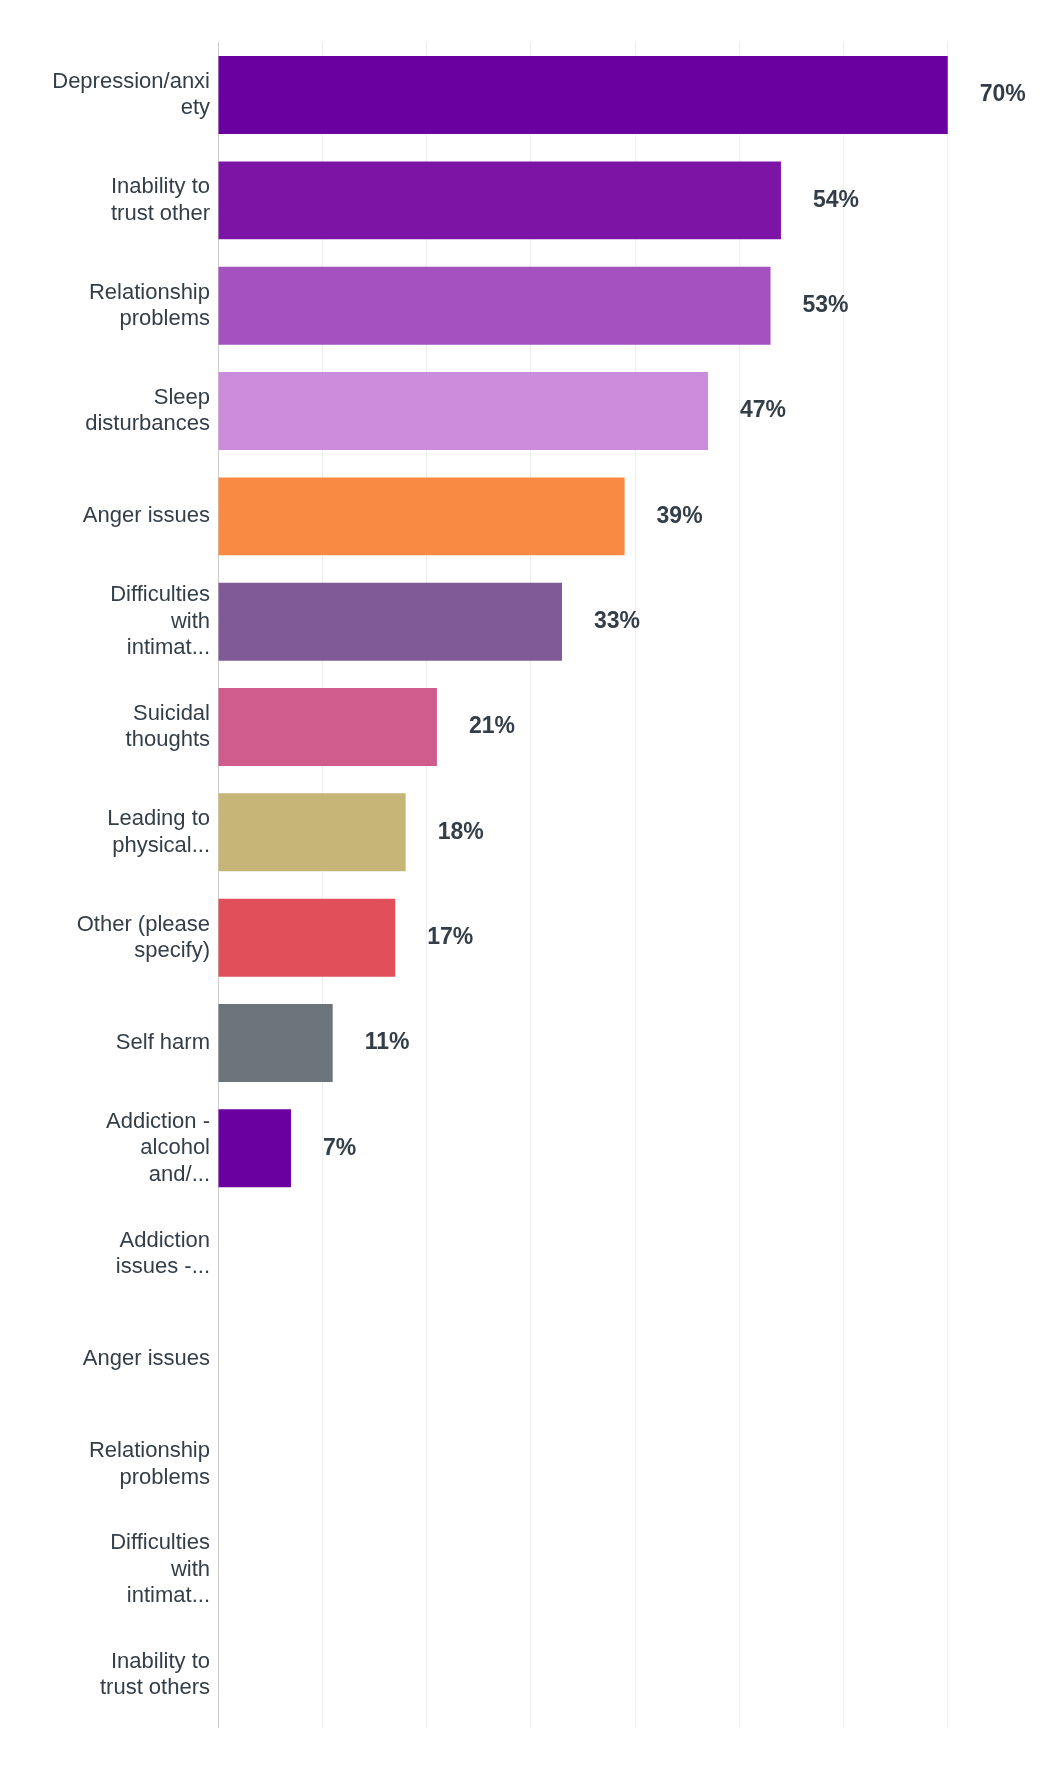  What do you see at coordinates (450, 936) in the screenshot?
I see `data-label: 17%` at bounding box center [450, 936].